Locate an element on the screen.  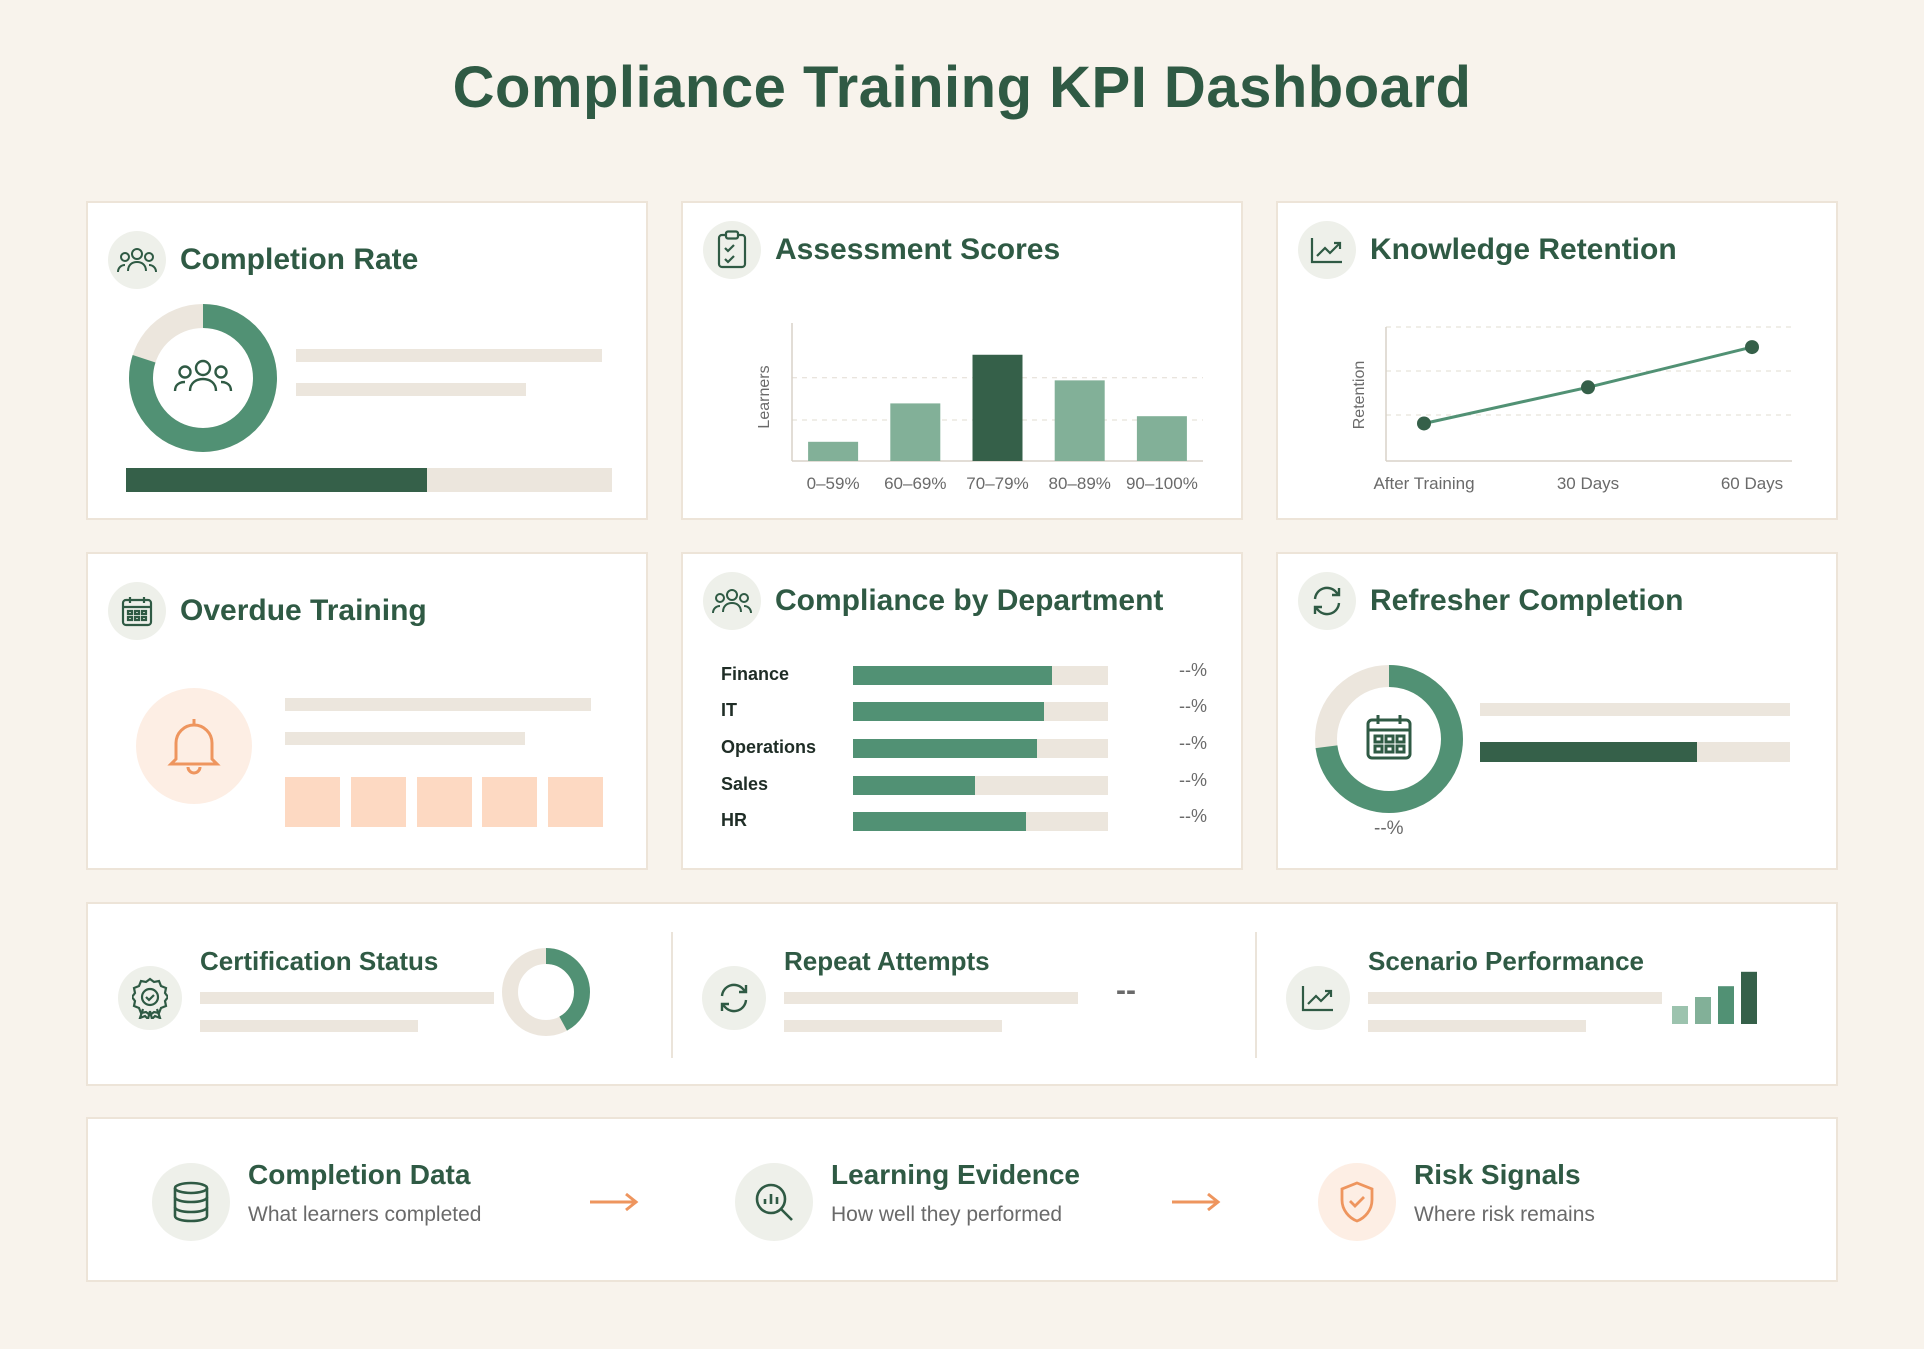
clipboard-check-icon is located at coordinates (732, 250).